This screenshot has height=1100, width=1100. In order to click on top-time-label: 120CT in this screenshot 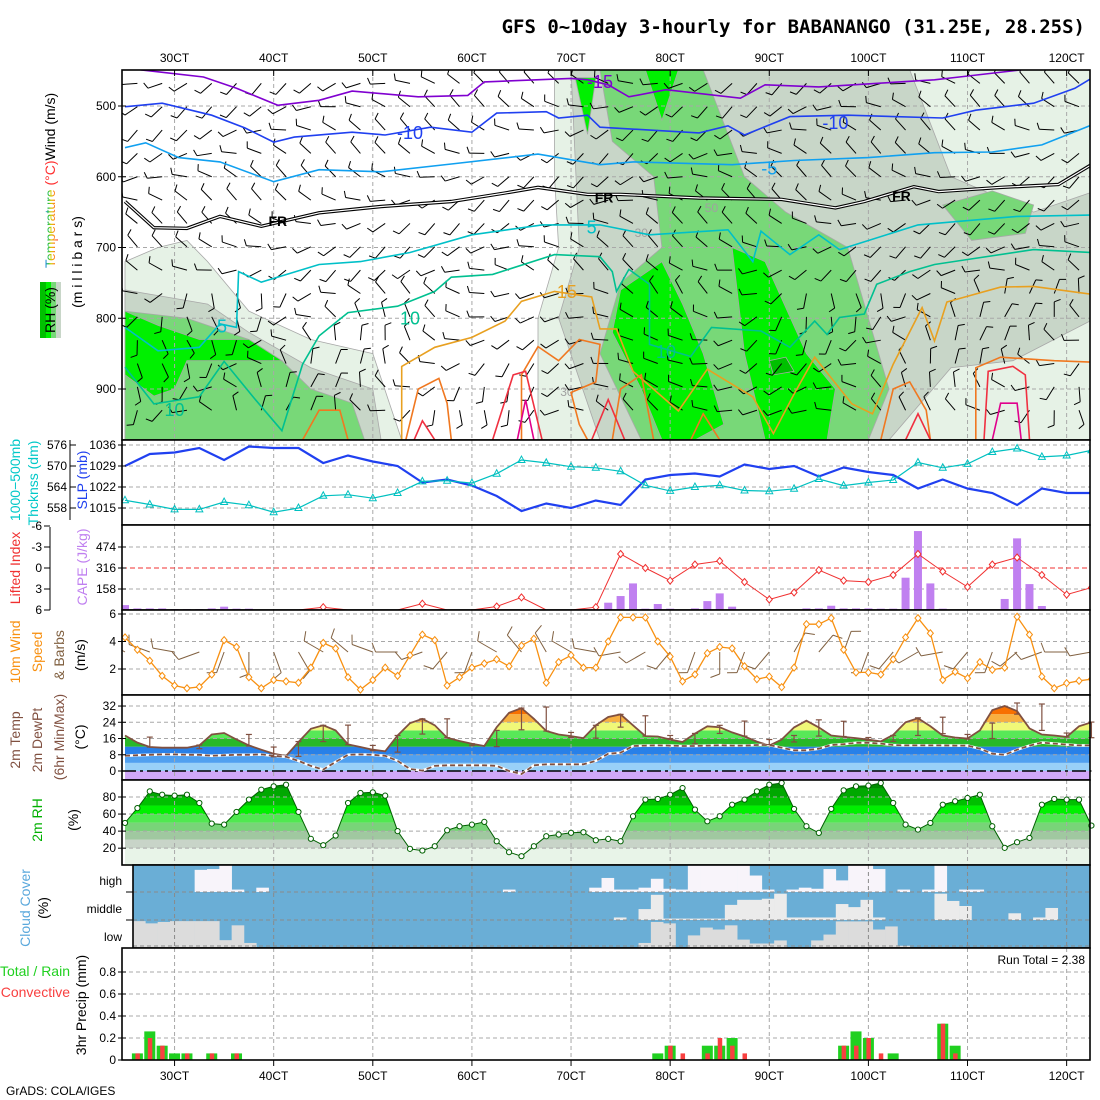, I will do `click(1067, 58)`.